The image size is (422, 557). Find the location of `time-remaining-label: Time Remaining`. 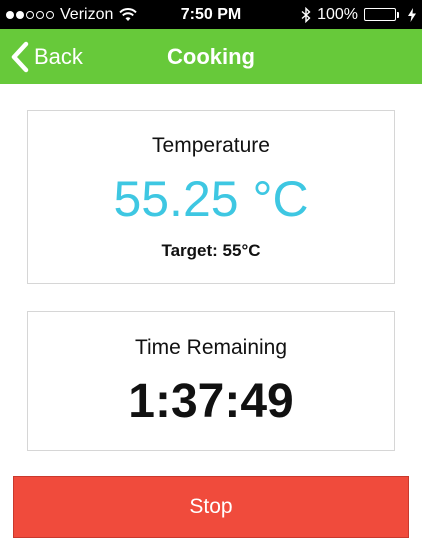

time-remaining-label: Time Remaining is located at coordinates (211, 347).